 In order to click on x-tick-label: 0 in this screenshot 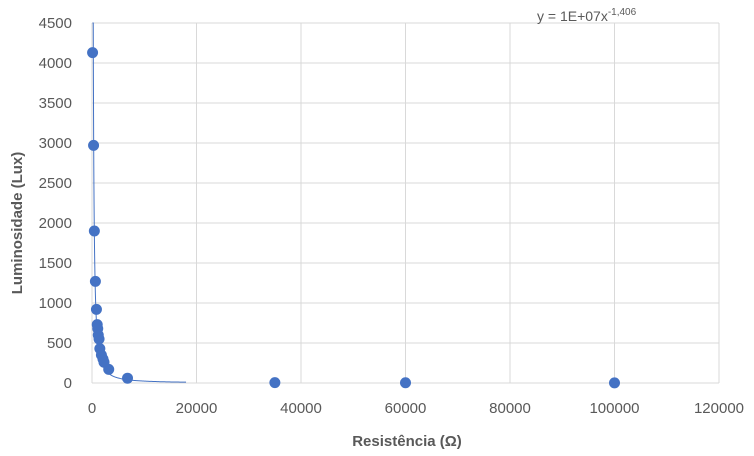, I will do `click(92, 408)`.